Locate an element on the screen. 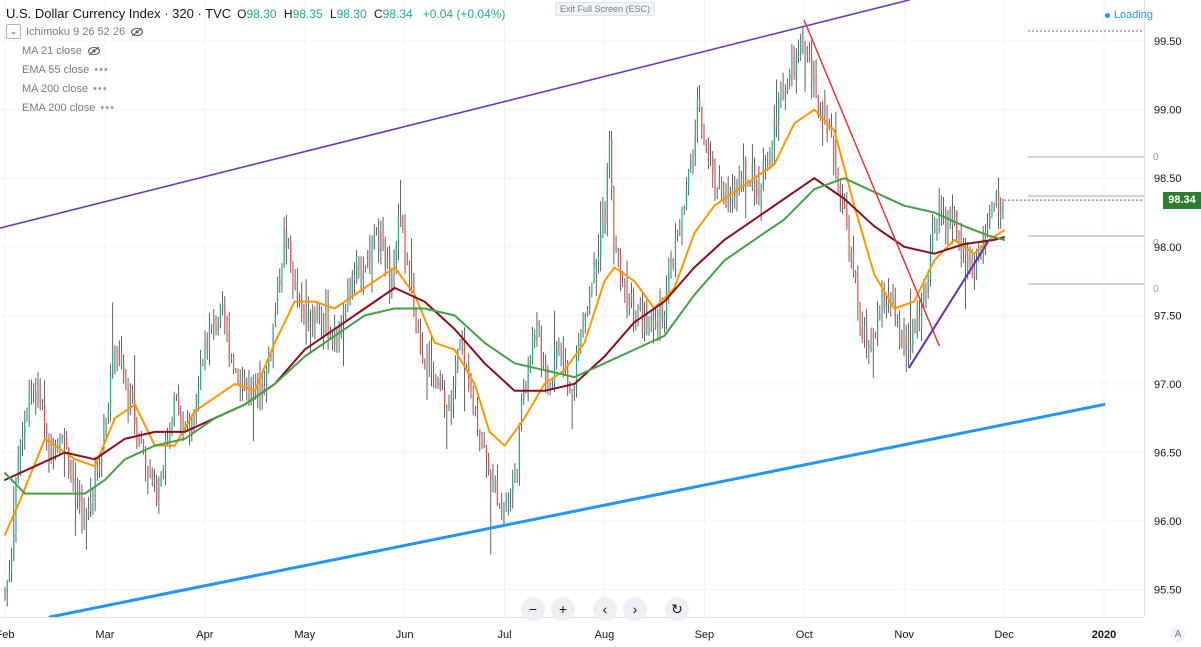 This screenshot has height=647, width=1201. x-tick-label: Mar is located at coordinates (104, 635).